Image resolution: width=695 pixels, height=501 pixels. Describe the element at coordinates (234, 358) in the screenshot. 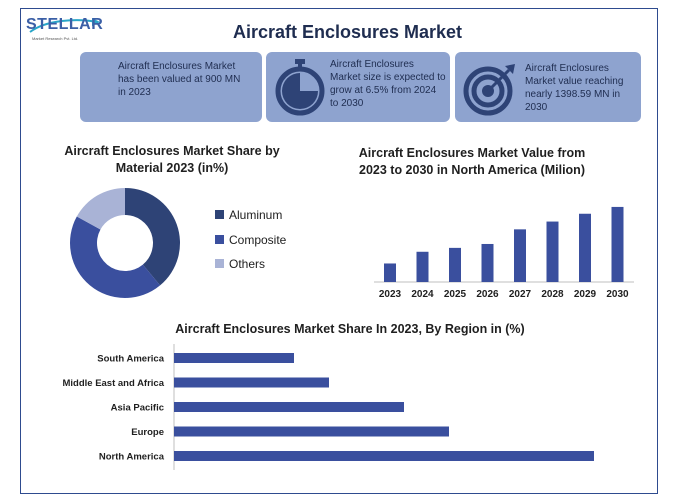

I see `region-bar-south-america` at that location.